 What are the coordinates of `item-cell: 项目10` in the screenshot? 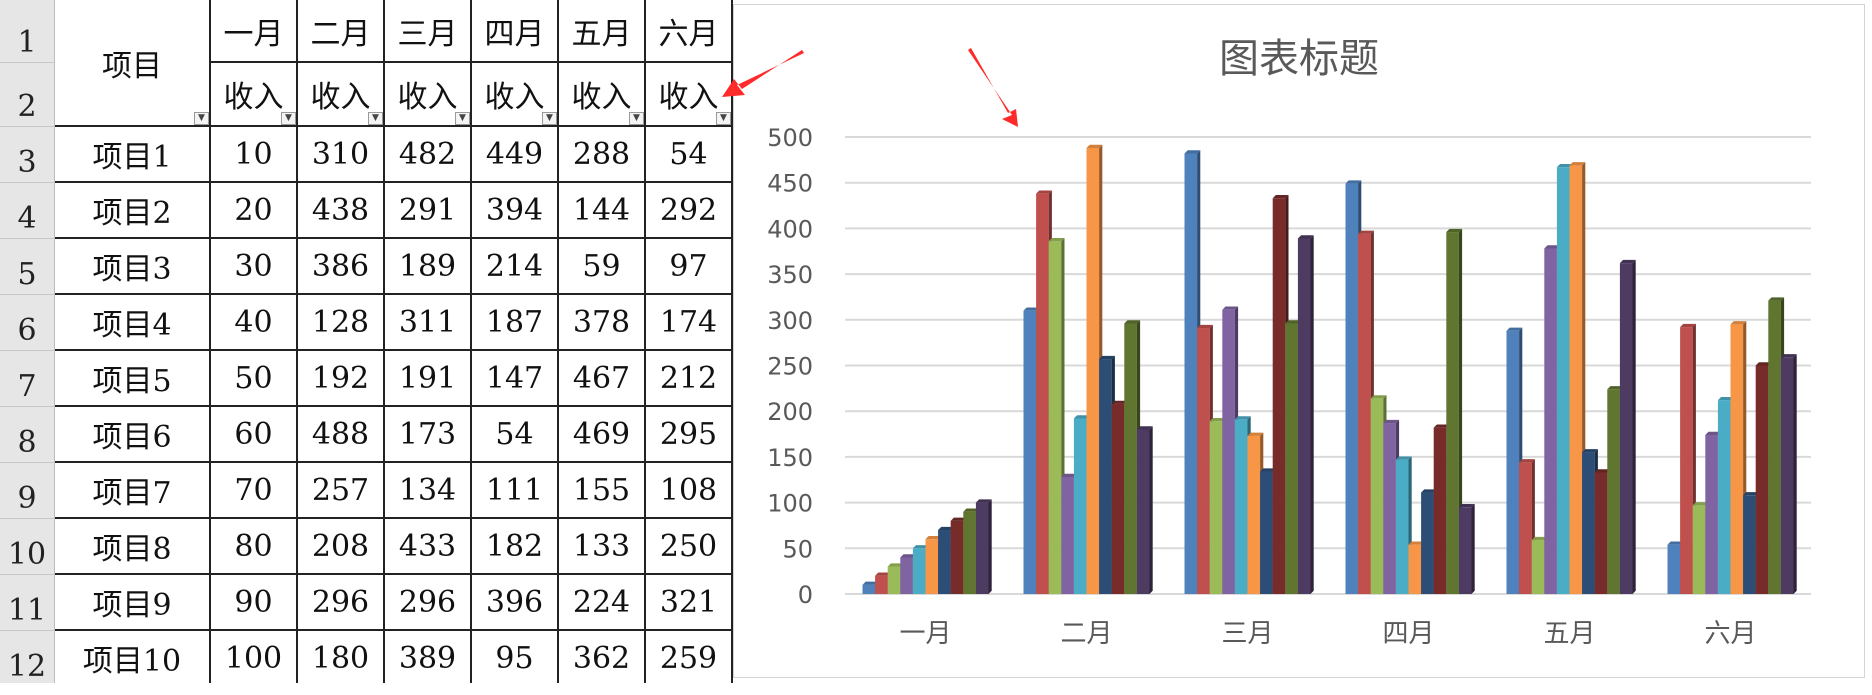 It's located at (133, 659).